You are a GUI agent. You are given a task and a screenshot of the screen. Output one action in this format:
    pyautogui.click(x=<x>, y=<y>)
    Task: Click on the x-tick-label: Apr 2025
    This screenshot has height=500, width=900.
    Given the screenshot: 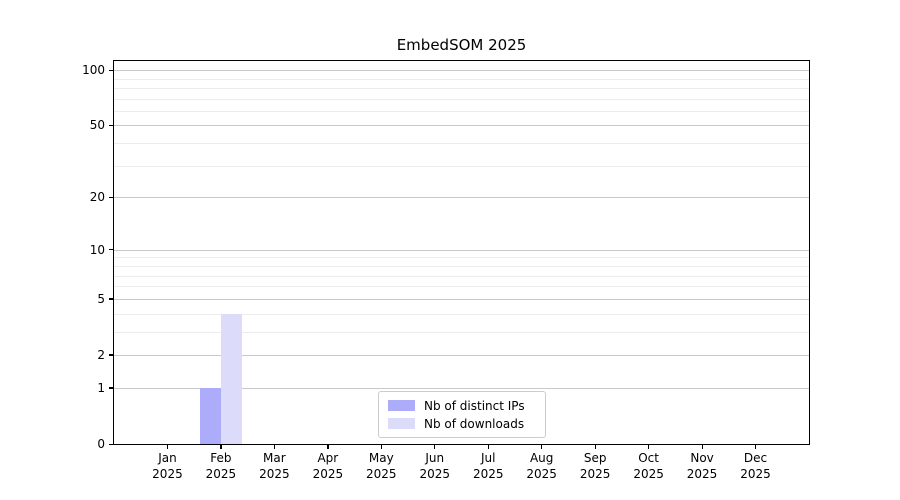 What is the action you would take?
    pyautogui.click(x=328, y=466)
    